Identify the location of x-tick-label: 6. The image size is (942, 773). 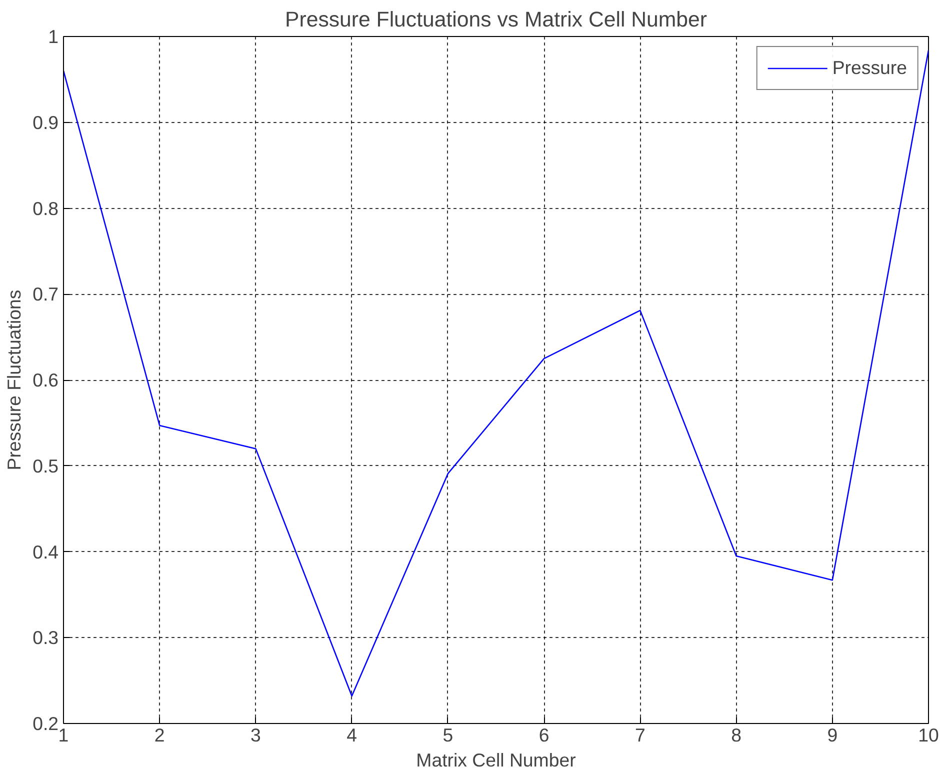
(544, 735).